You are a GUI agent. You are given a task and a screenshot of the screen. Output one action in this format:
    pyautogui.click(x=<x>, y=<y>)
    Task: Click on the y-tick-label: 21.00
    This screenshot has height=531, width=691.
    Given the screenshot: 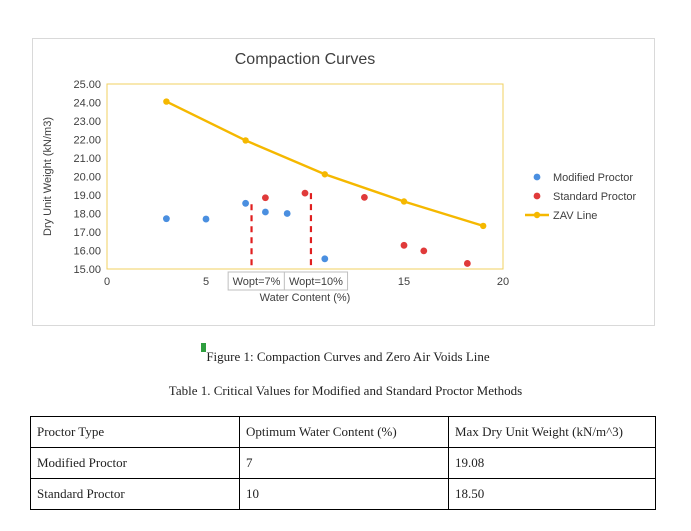 What is the action you would take?
    pyautogui.click(x=87, y=159)
    